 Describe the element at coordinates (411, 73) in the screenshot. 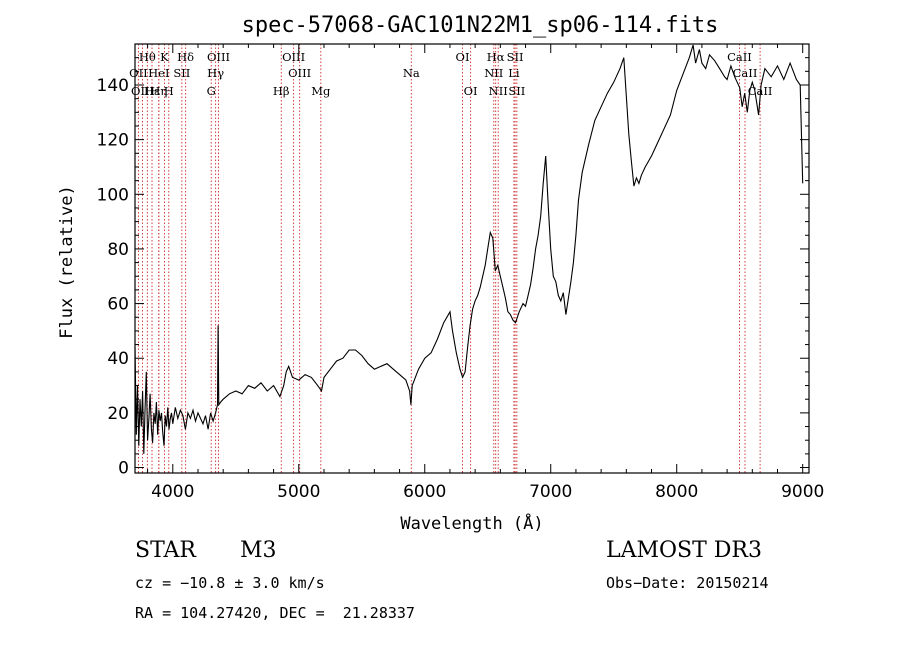

I see `line-label-17: Na` at that location.